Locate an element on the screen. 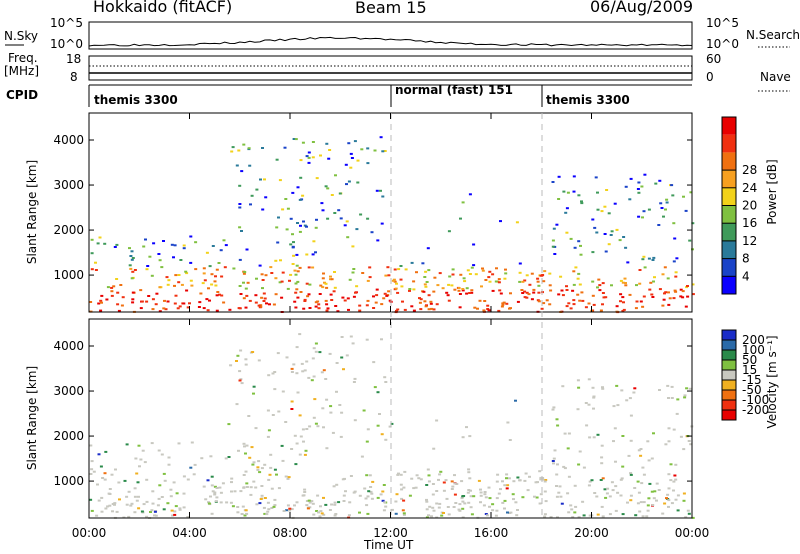  title-left: Hokkaido (fitACF) is located at coordinates (163, 8).